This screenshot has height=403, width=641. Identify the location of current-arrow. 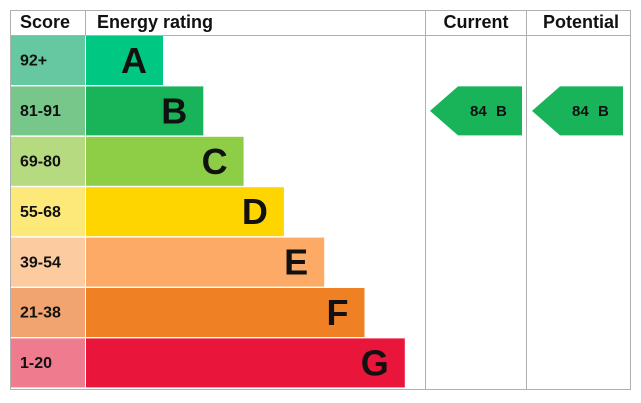
(476, 111).